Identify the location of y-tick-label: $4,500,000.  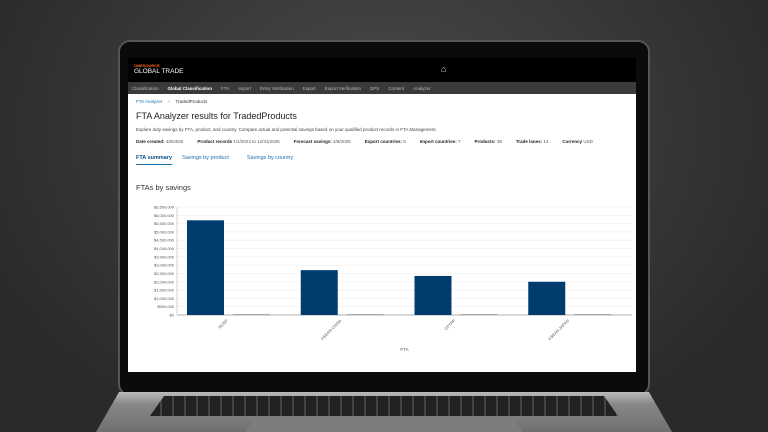
(164, 240).